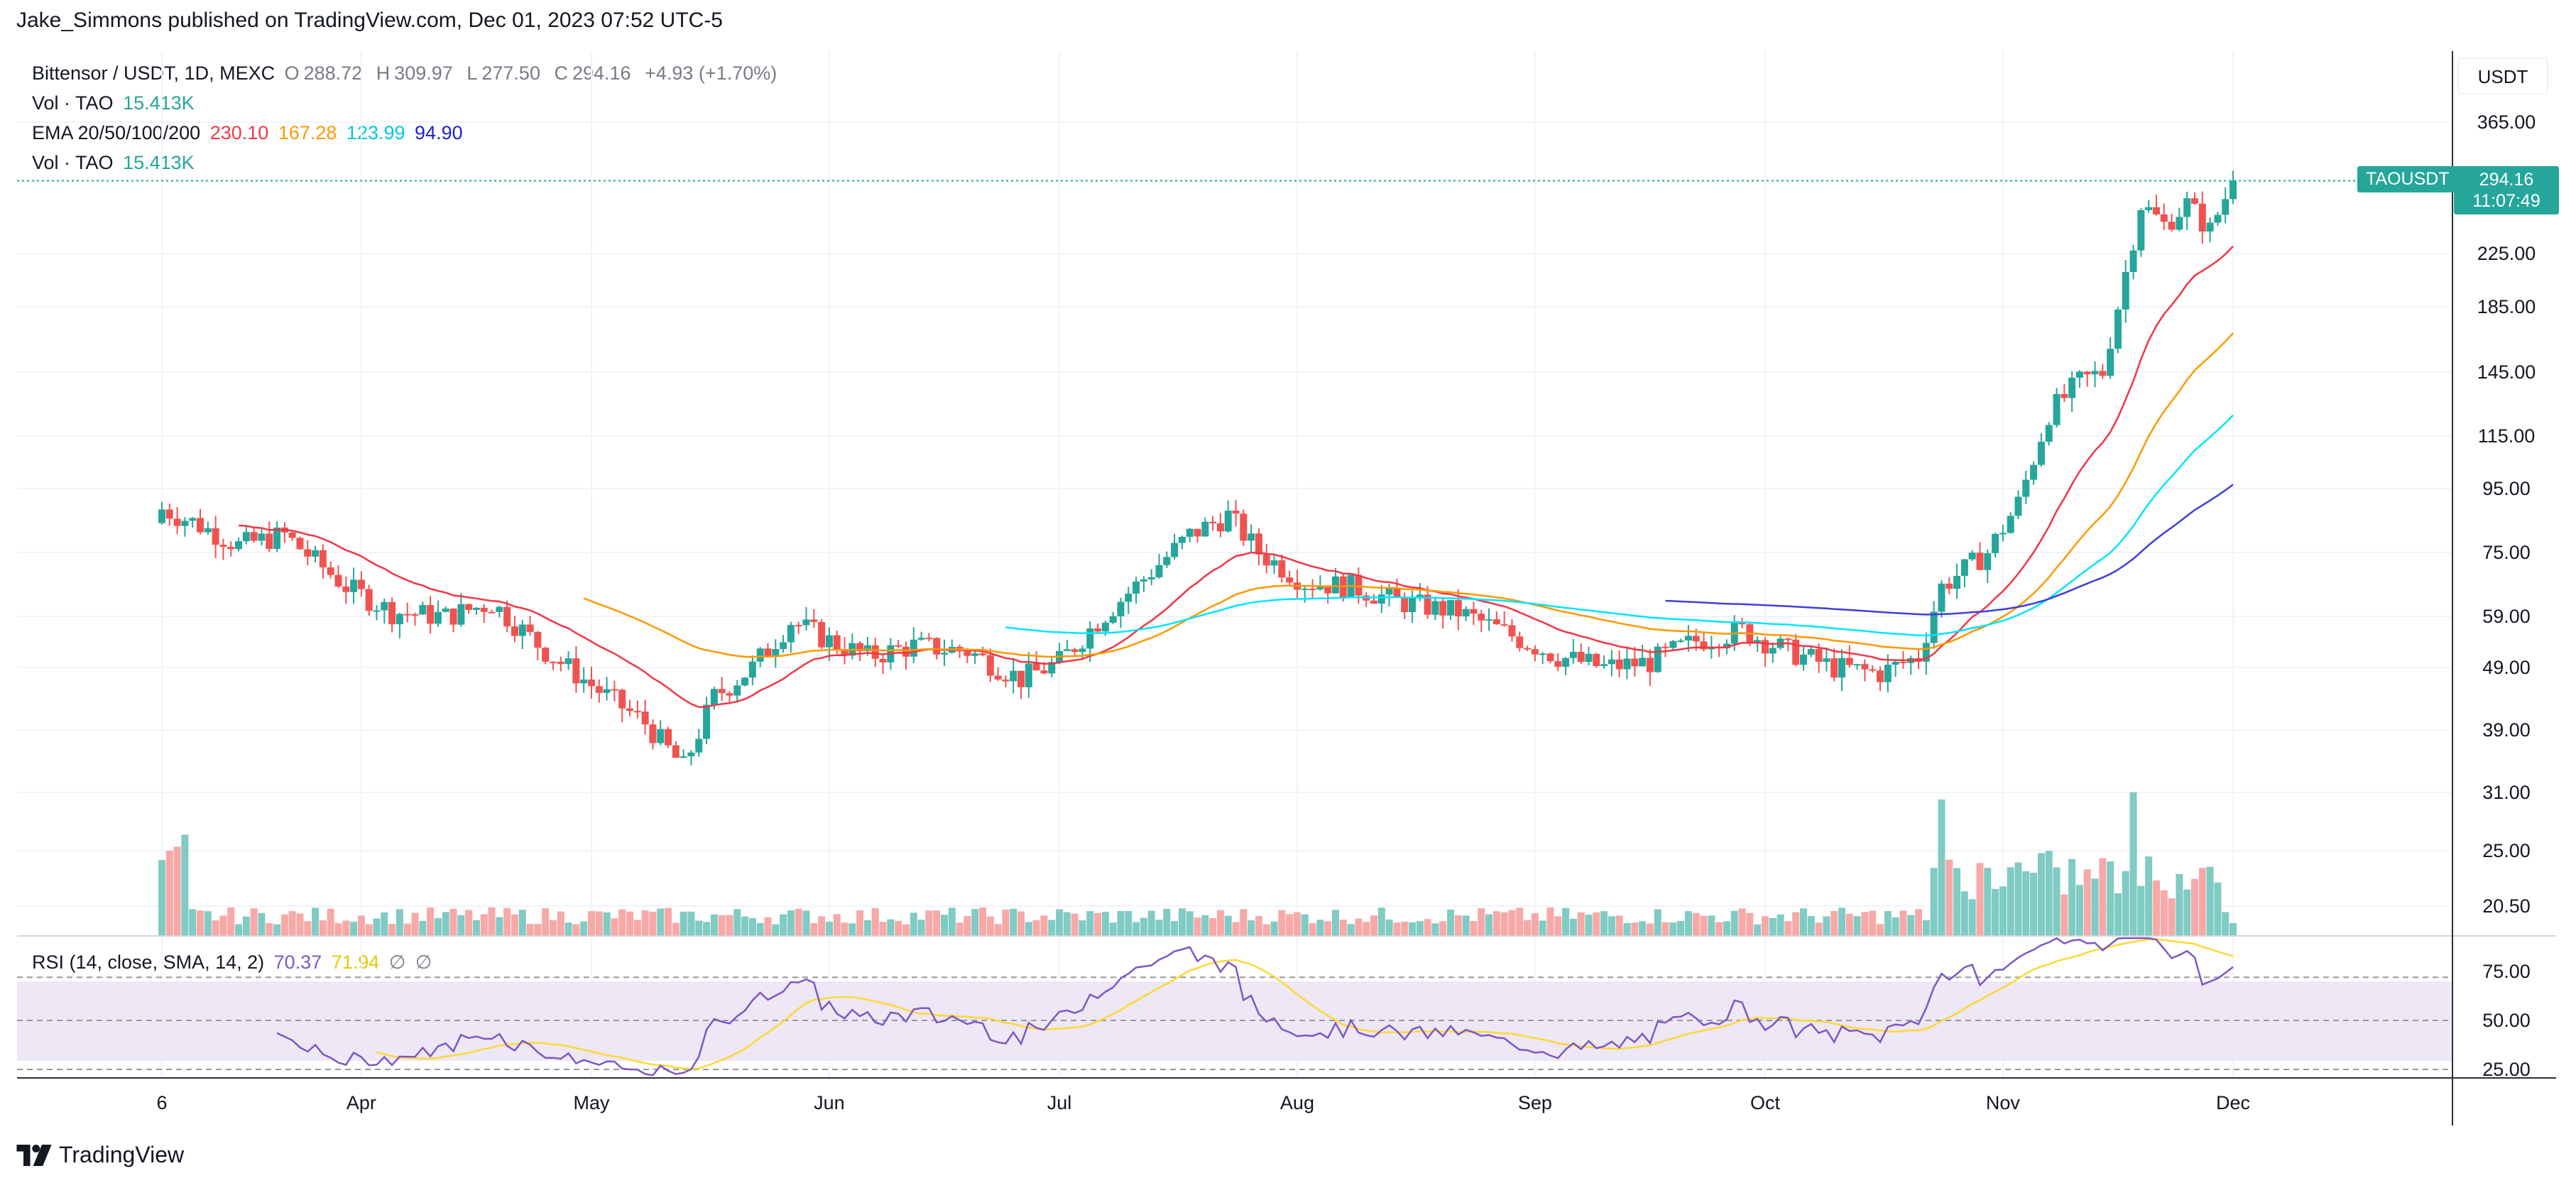 The height and width of the screenshot is (1188, 2576). I want to click on rsi-label: RSI (14, close, SMA, 14, 2), so click(148, 962).